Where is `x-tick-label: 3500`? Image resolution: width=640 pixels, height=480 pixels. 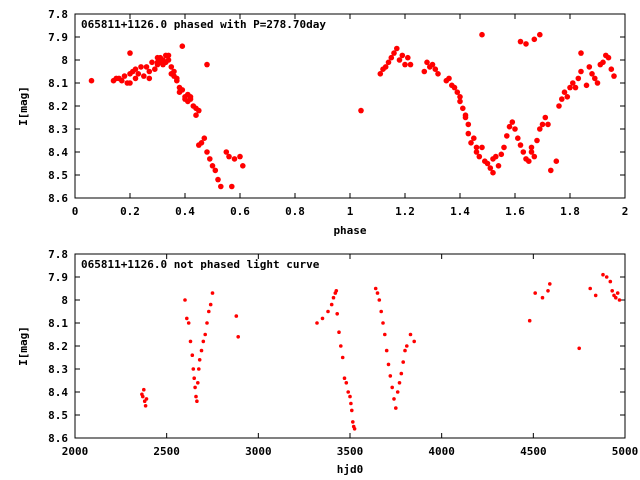
x-tick-label: 3500 is located at coordinates (350, 451).